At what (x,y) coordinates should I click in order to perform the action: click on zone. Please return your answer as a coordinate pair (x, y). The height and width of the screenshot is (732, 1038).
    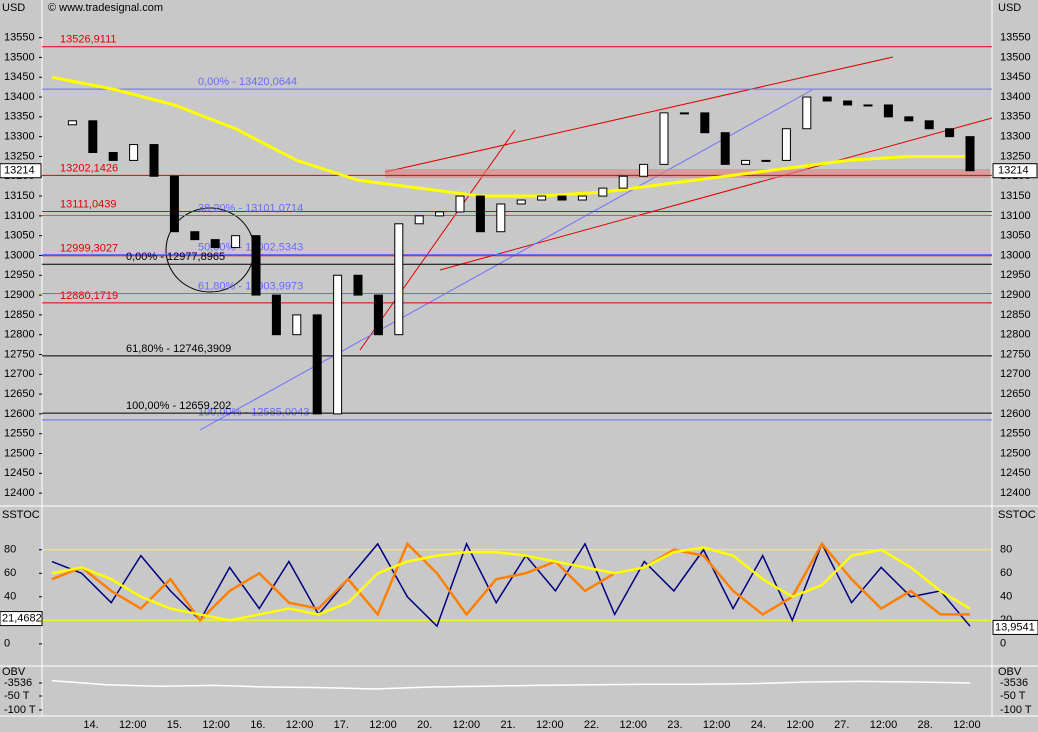
    Looking at the image, I should click on (687, 173).